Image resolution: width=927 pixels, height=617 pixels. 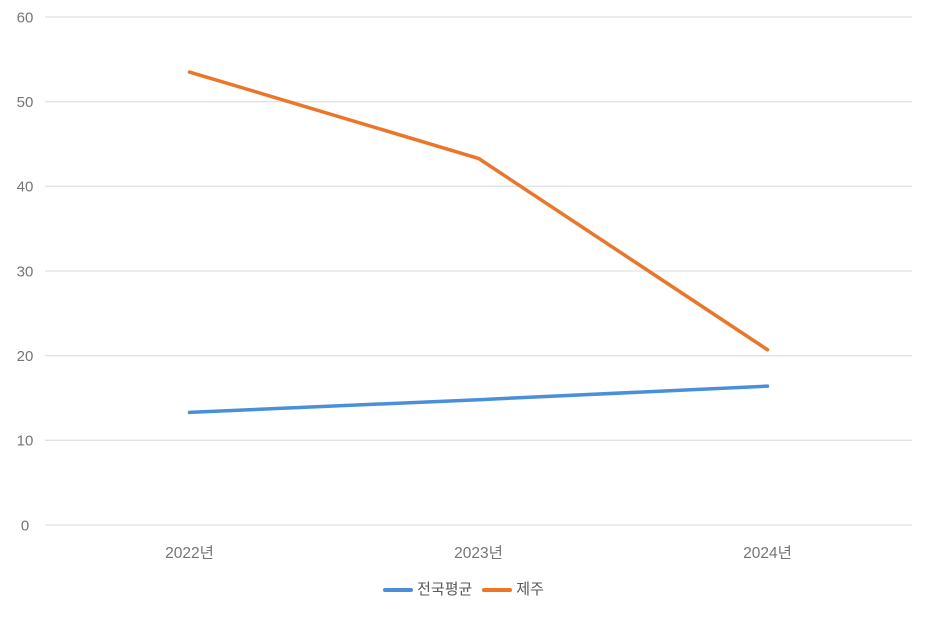 I want to click on legend-item-national-average: 전국평균, so click(x=427, y=590).